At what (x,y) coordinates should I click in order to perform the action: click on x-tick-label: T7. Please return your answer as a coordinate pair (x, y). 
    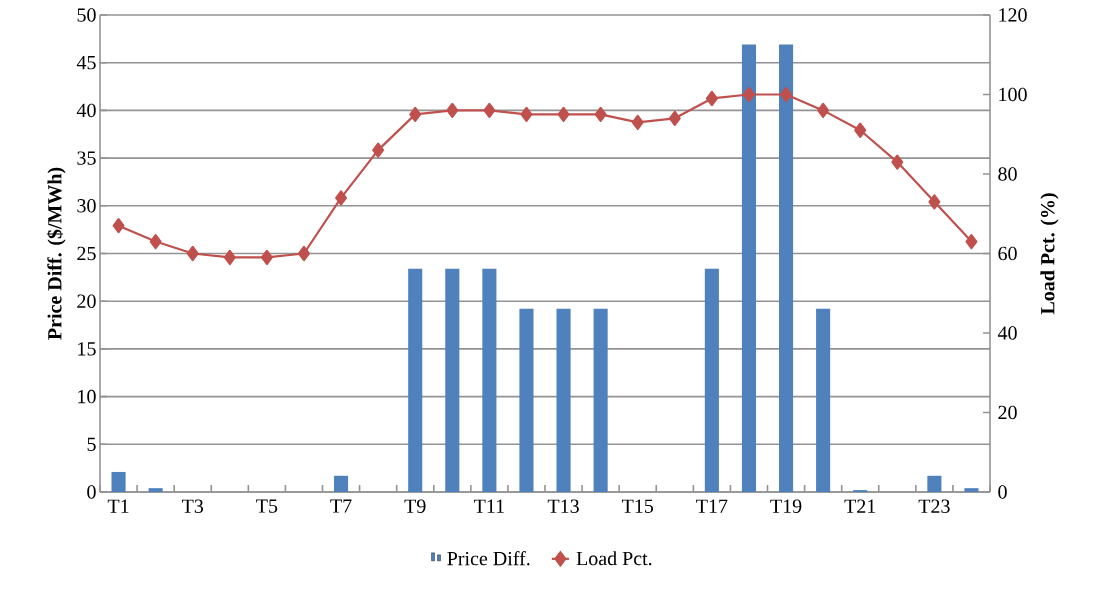
    Looking at the image, I should click on (341, 506).